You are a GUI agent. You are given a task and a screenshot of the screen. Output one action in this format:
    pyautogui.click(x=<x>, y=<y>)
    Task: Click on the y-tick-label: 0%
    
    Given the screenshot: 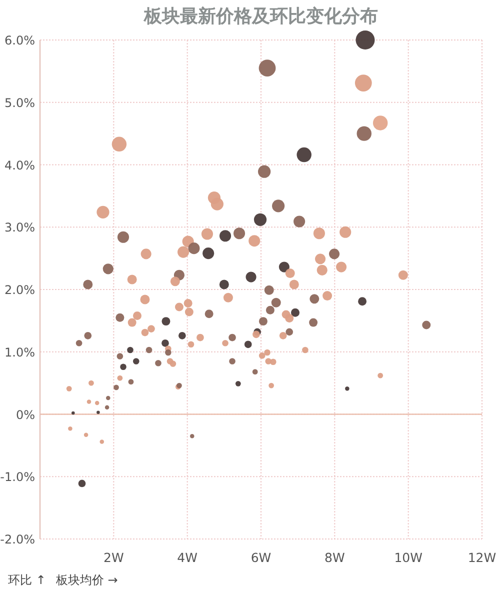 What is the action you would take?
    pyautogui.click(x=25, y=415)
    